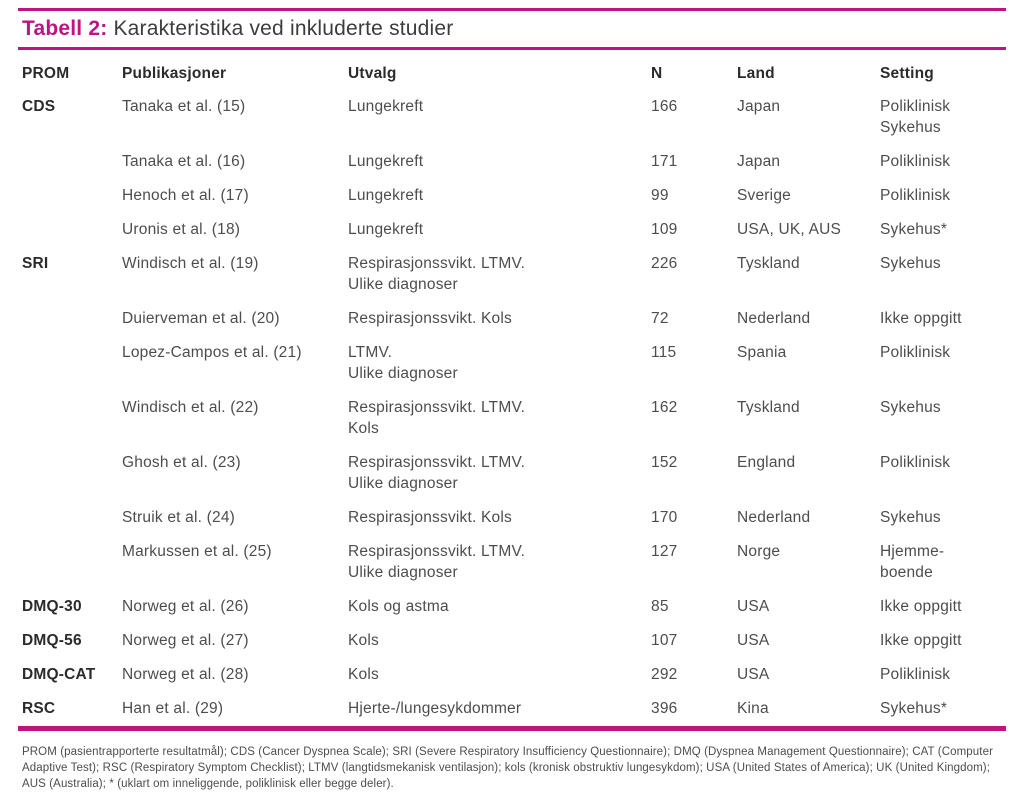  Describe the element at coordinates (201, 318) in the screenshot. I see `cell-publikasjon: Duierveman et al. (20)` at that location.